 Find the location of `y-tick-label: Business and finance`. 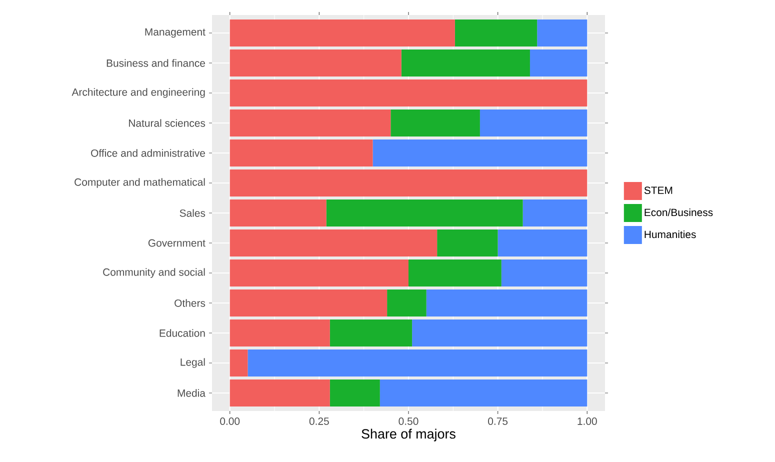

y-tick-label: Business and finance is located at coordinates (155, 63).